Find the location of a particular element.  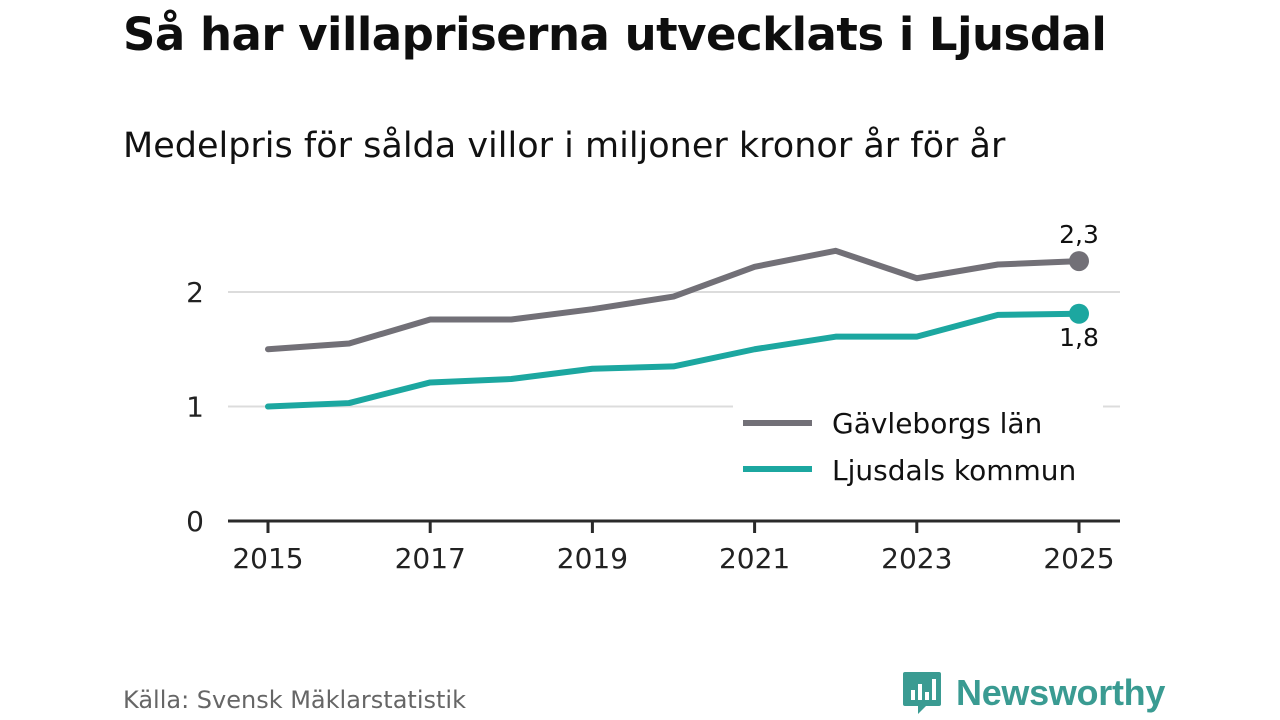

series-line-ljusdal is located at coordinates (673, 360).